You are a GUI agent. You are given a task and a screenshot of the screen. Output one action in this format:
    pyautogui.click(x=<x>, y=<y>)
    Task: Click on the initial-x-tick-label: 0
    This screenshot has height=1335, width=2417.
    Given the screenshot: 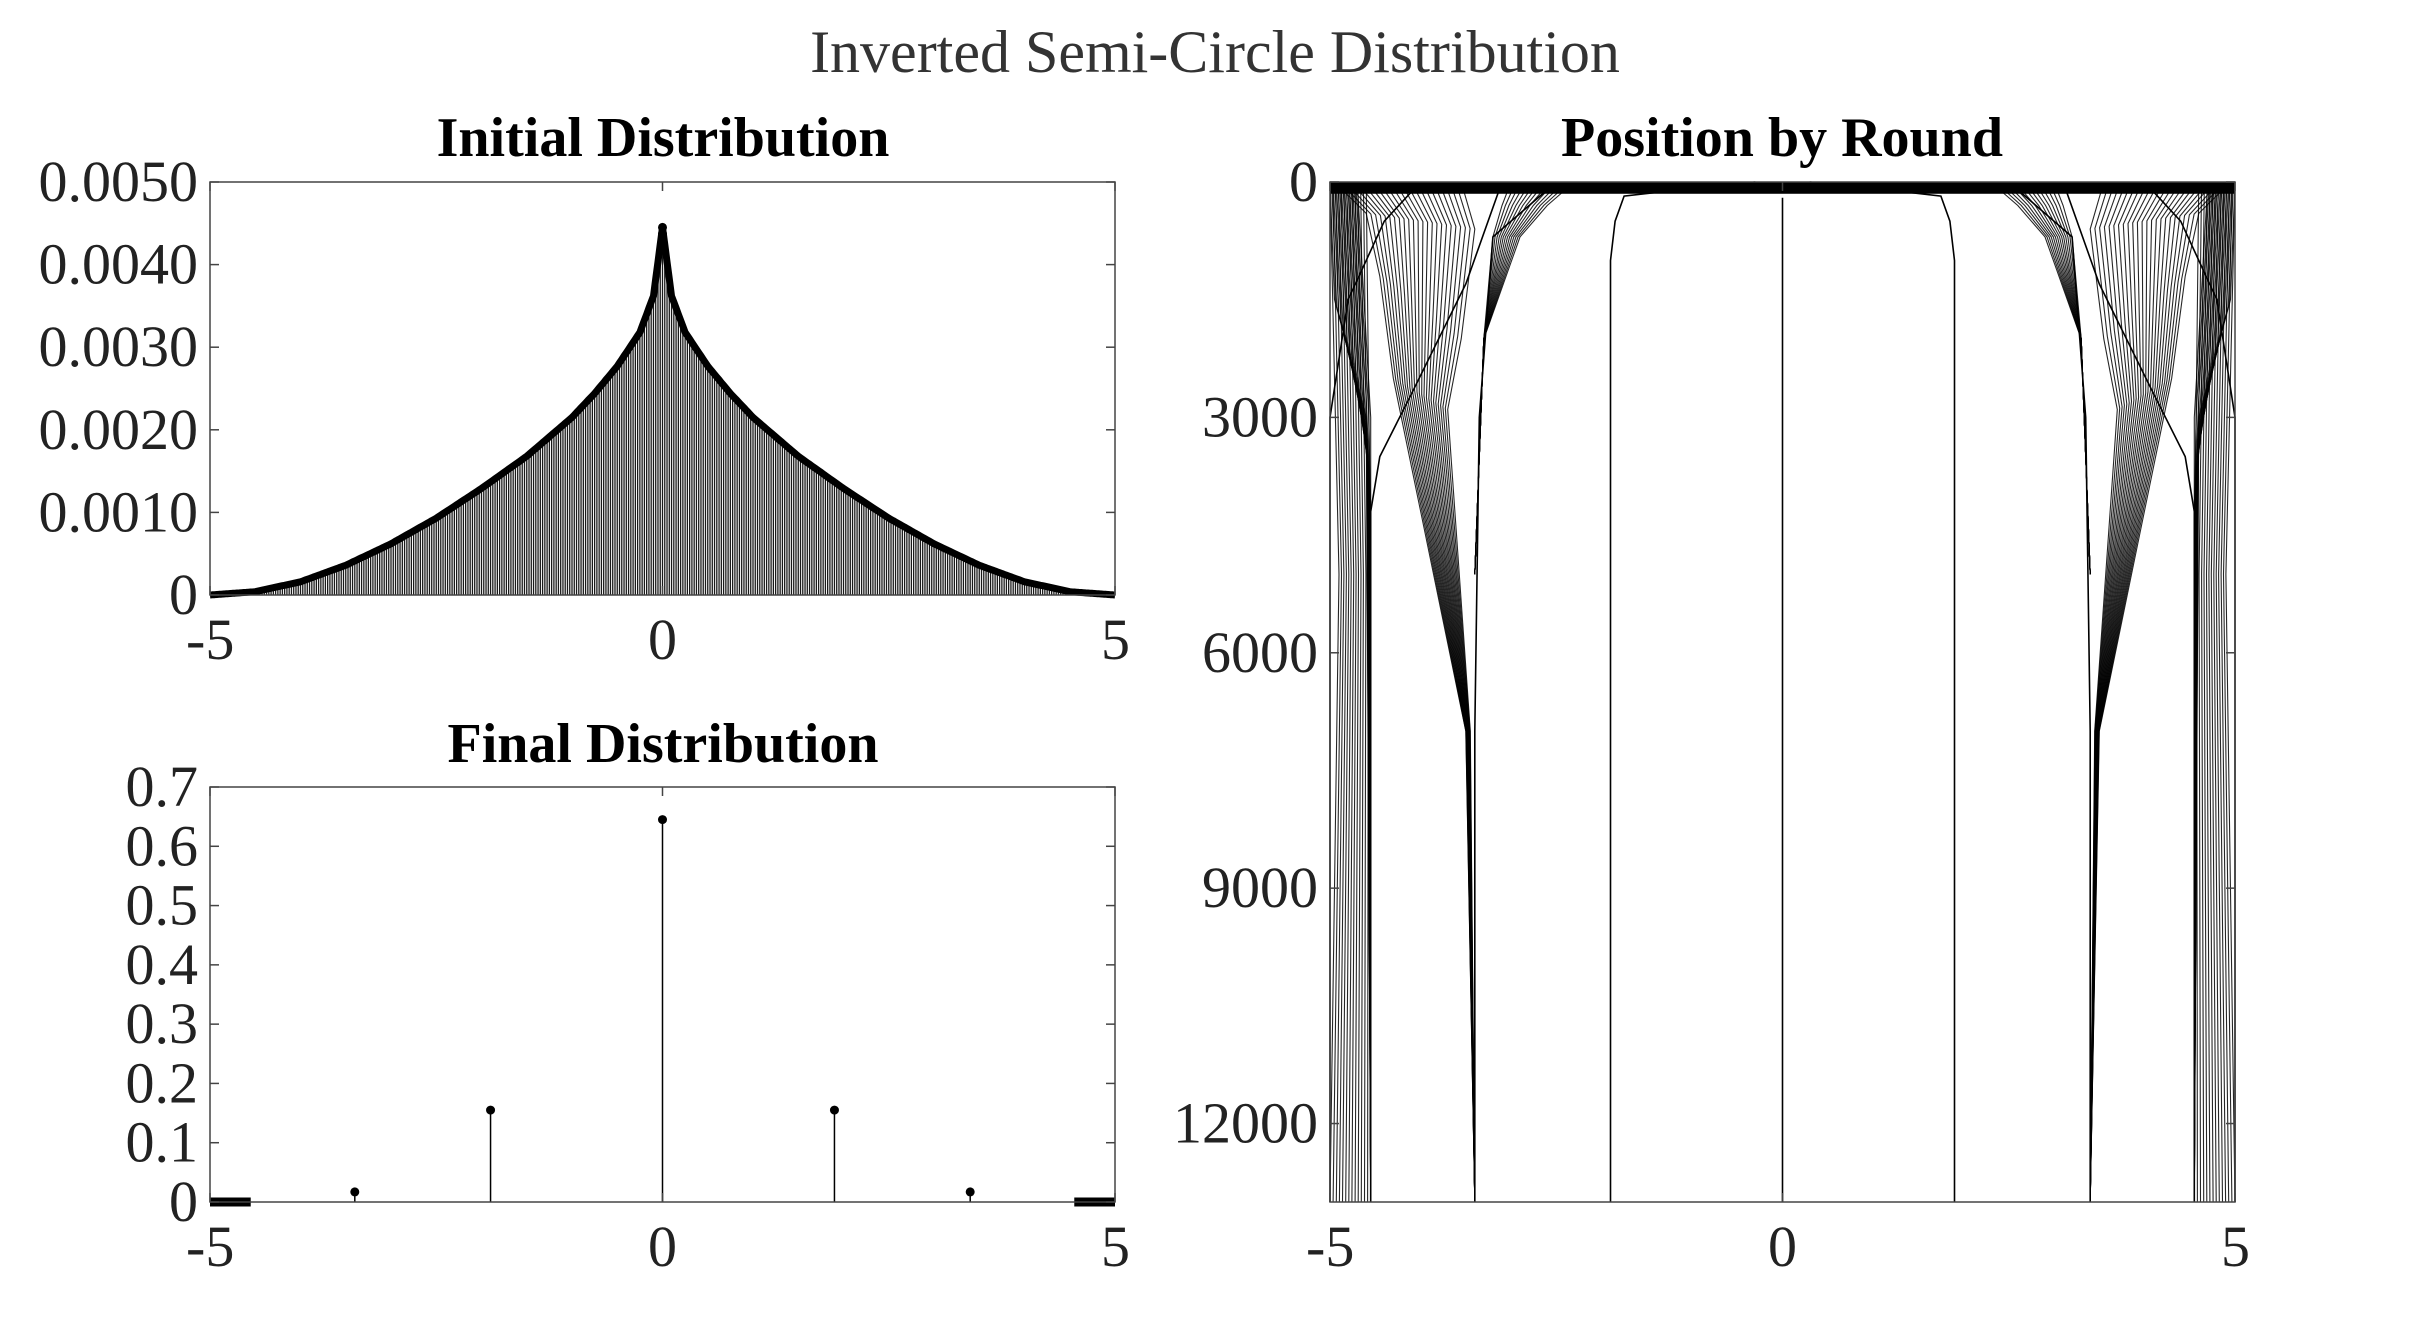 What is the action you would take?
    pyautogui.click(x=662, y=639)
    